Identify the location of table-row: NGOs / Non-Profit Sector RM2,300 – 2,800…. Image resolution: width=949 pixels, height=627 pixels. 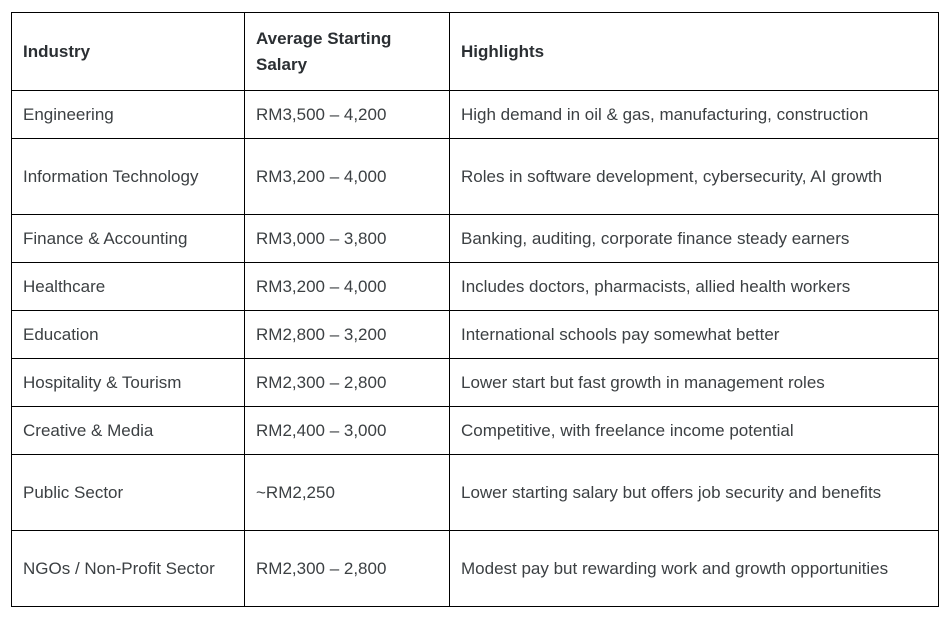
(475, 568).